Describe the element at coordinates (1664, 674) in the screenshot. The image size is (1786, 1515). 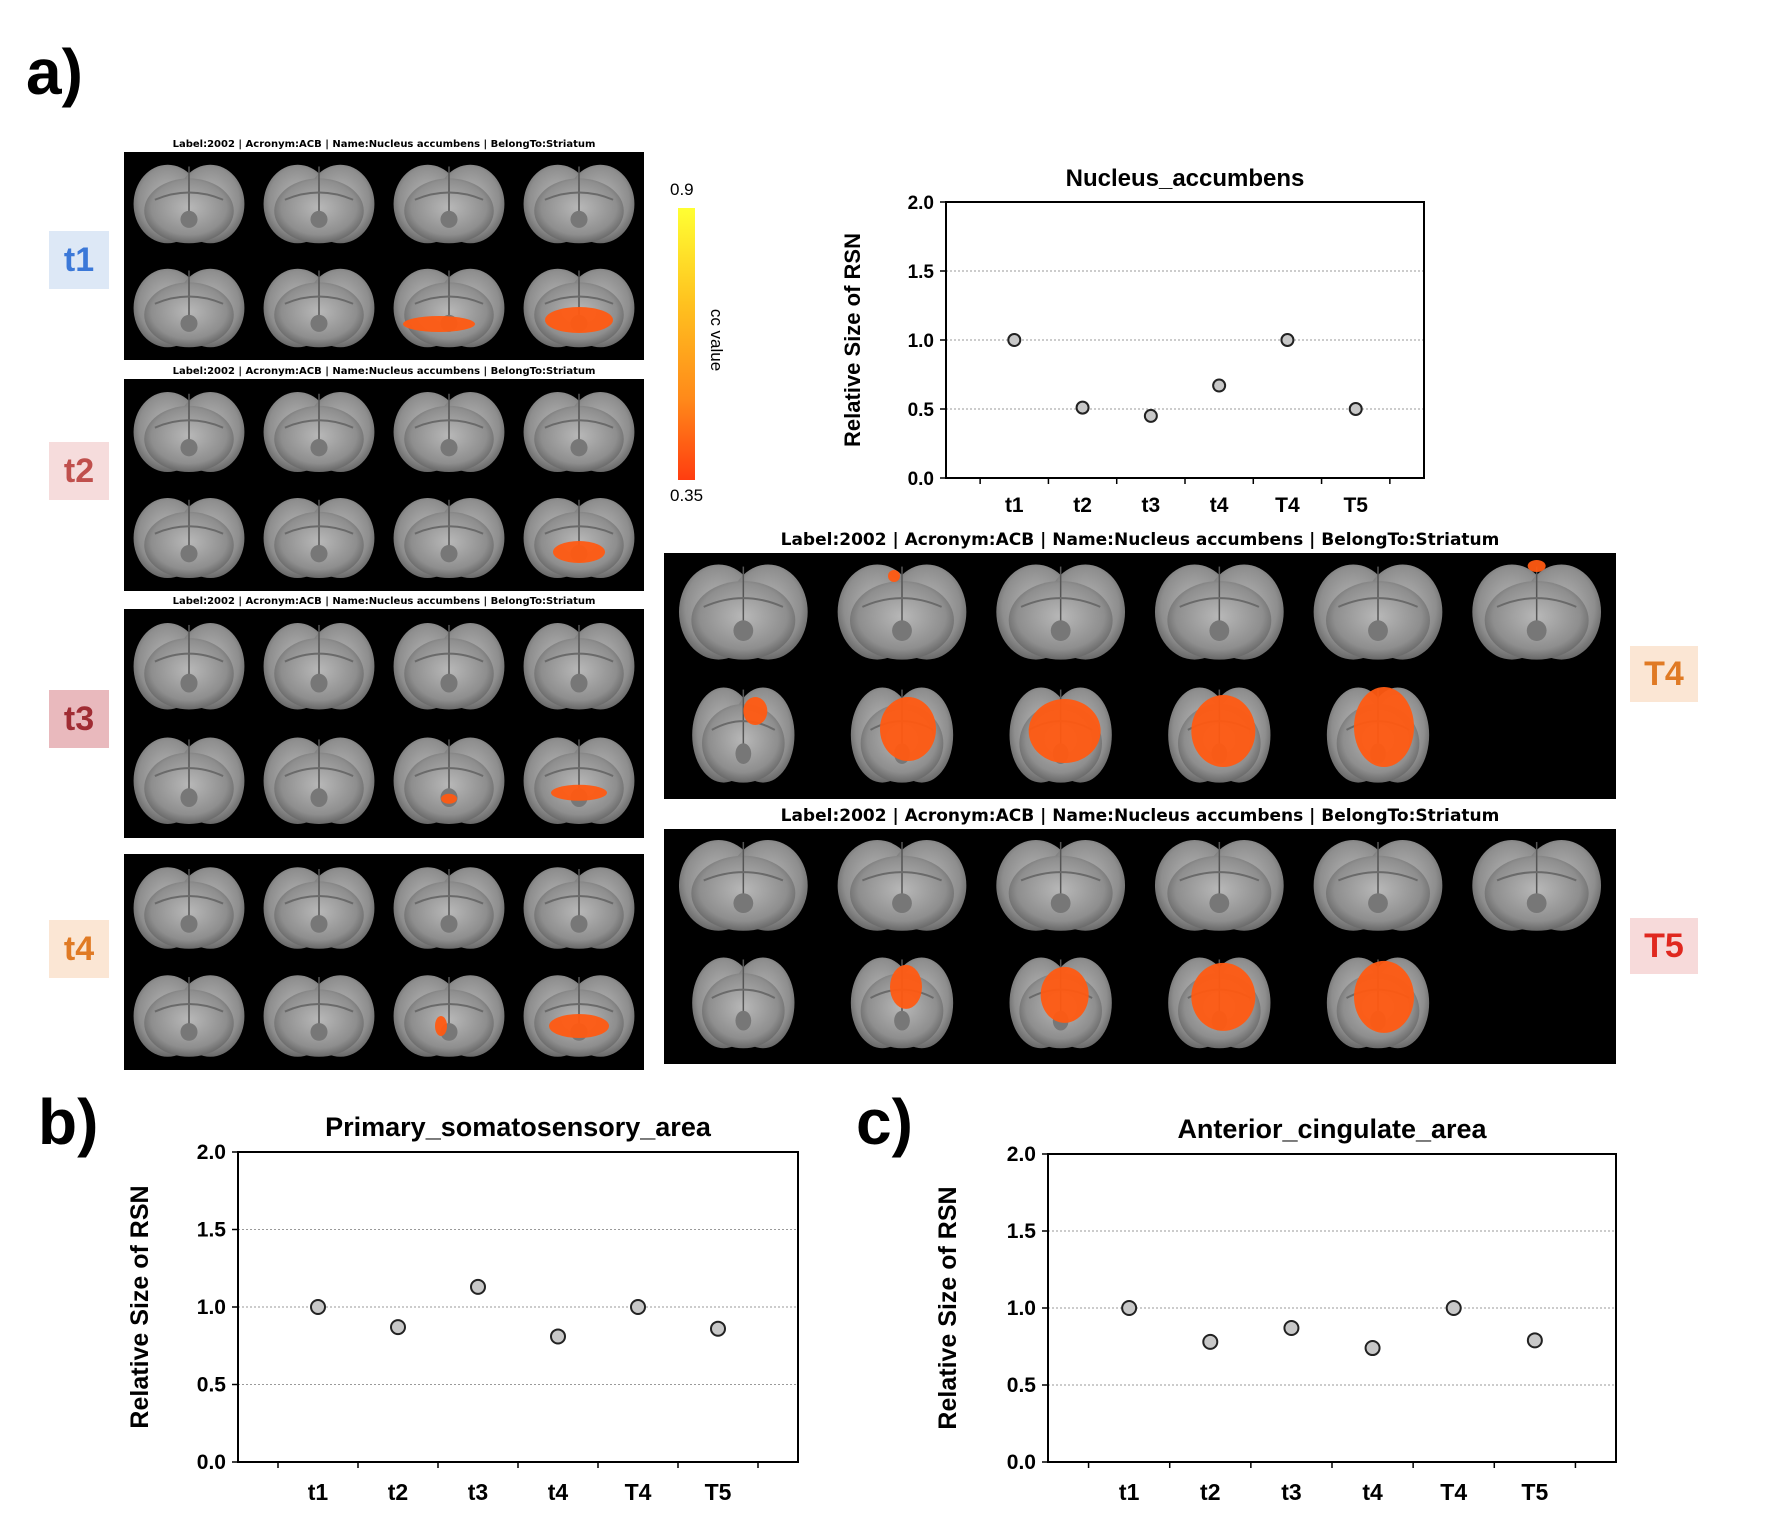
I see `timepoint-tag-T4: T4` at that location.